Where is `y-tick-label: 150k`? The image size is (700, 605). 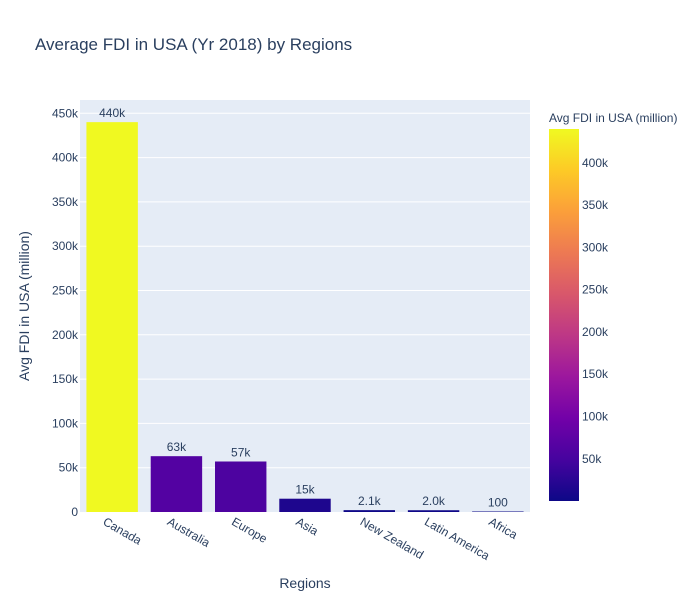 y-tick-label: 150k is located at coordinates (65, 379).